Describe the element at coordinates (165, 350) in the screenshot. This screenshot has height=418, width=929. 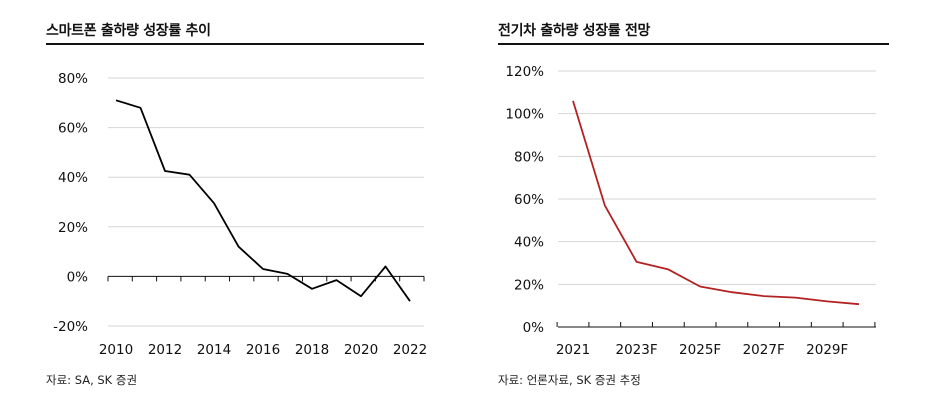
I see `x-tick-label: 2012` at that location.